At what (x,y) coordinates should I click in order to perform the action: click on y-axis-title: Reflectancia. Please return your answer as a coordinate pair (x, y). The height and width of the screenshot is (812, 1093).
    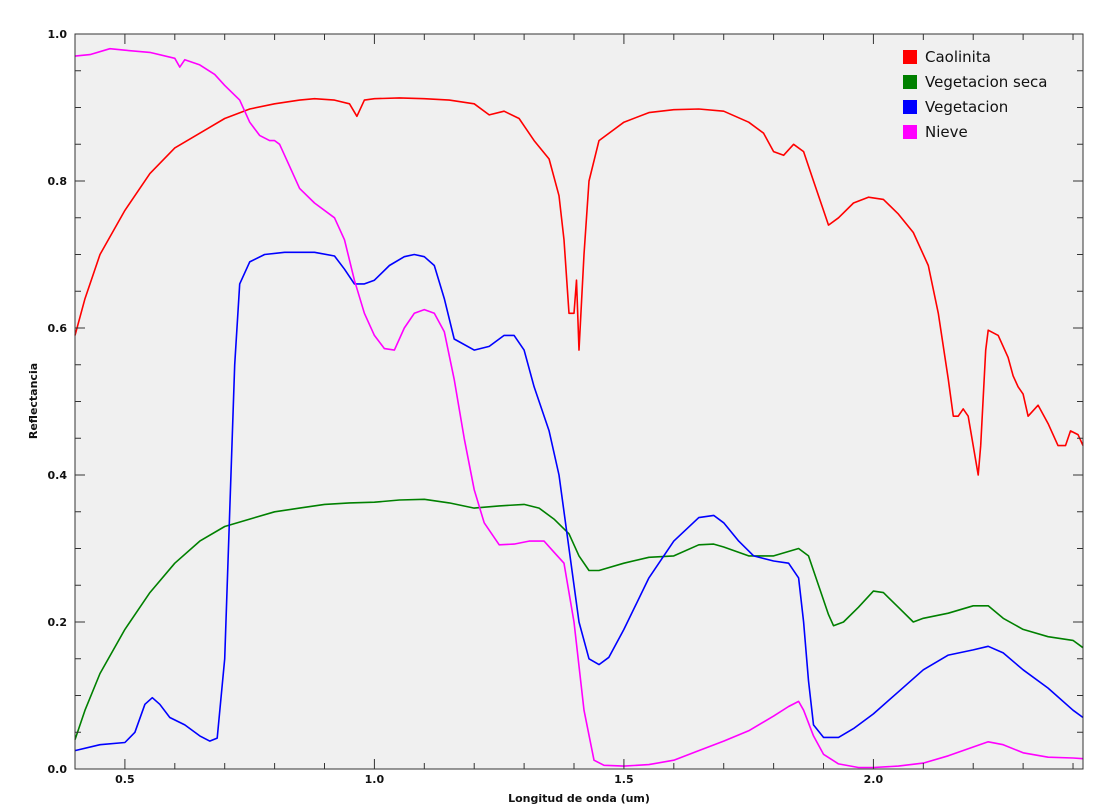
    Looking at the image, I should click on (33, 401).